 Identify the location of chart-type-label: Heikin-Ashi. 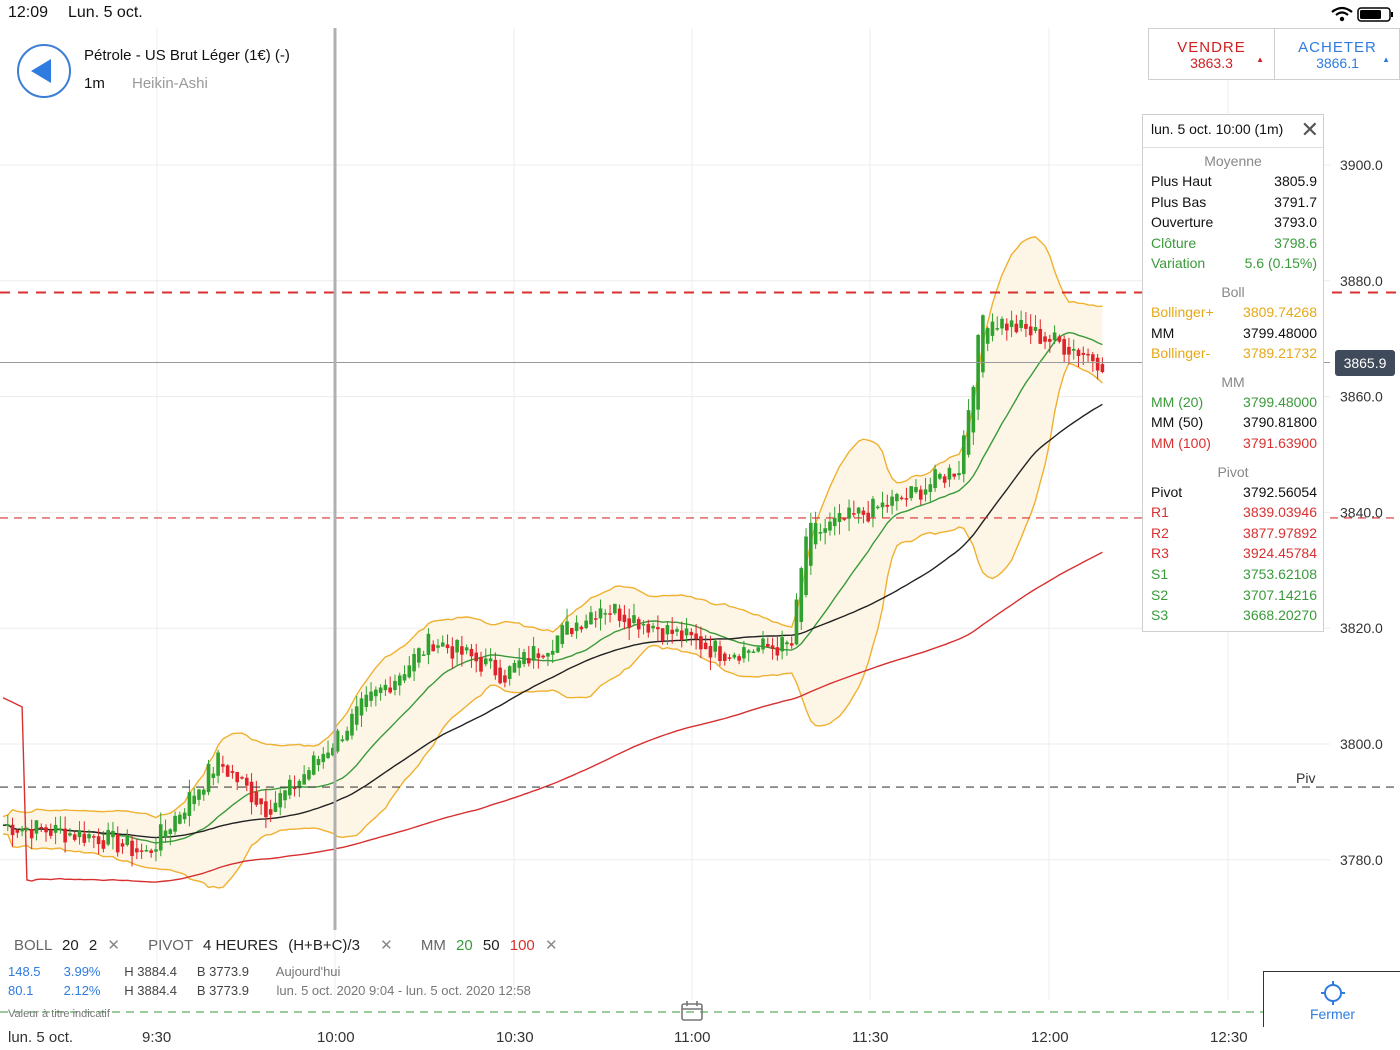
(170, 83).